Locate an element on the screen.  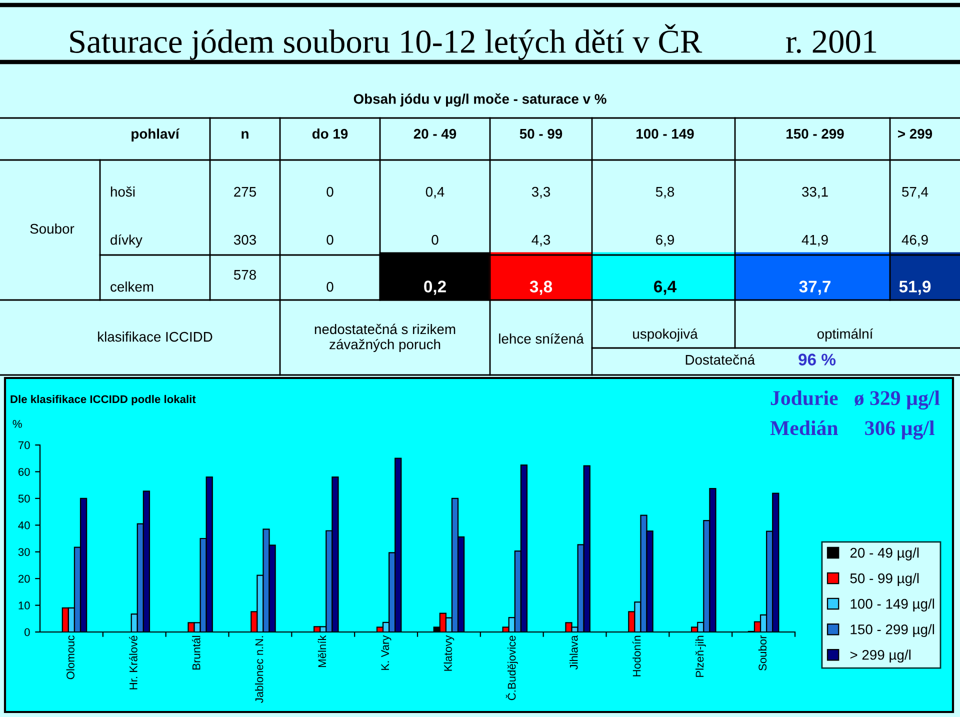
text: 57,4 is located at coordinates (915, 192).